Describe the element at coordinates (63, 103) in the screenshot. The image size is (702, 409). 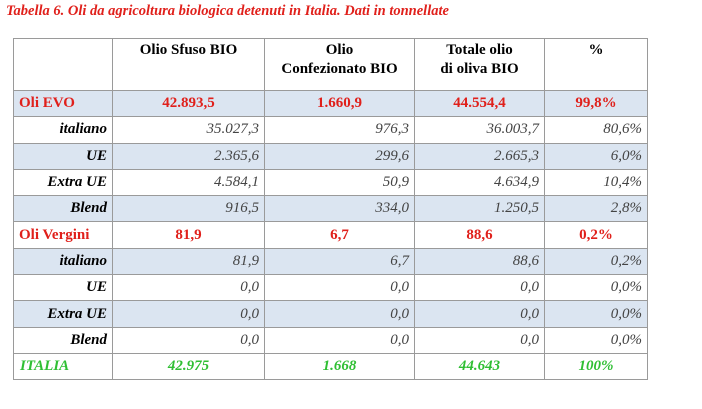
I see `row-label: Oli EVO` at that location.